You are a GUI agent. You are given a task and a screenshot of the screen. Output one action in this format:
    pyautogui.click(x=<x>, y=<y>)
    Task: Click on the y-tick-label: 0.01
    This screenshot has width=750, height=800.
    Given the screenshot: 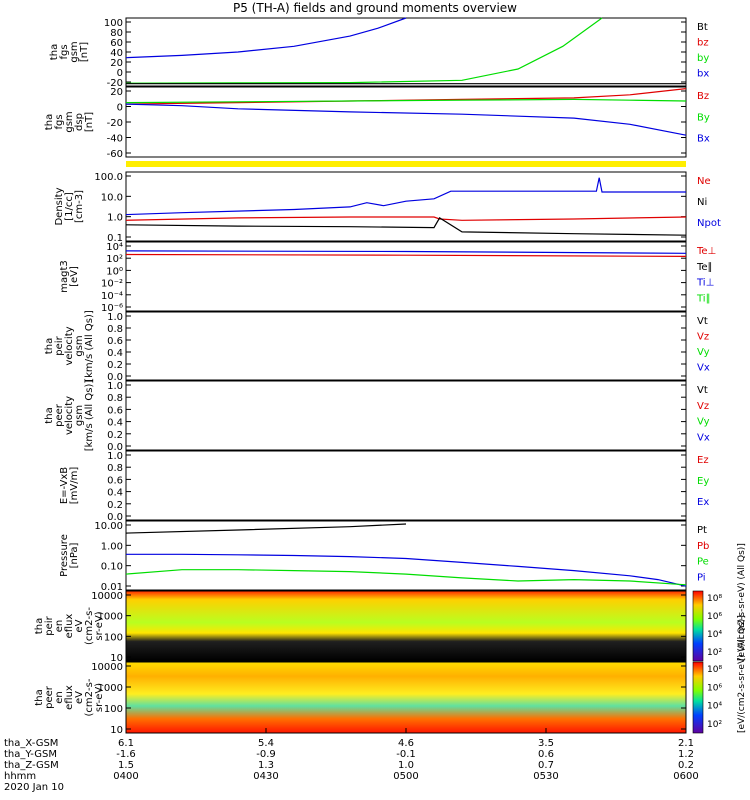 What is the action you would take?
    pyautogui.click(x=112, y=587)
    